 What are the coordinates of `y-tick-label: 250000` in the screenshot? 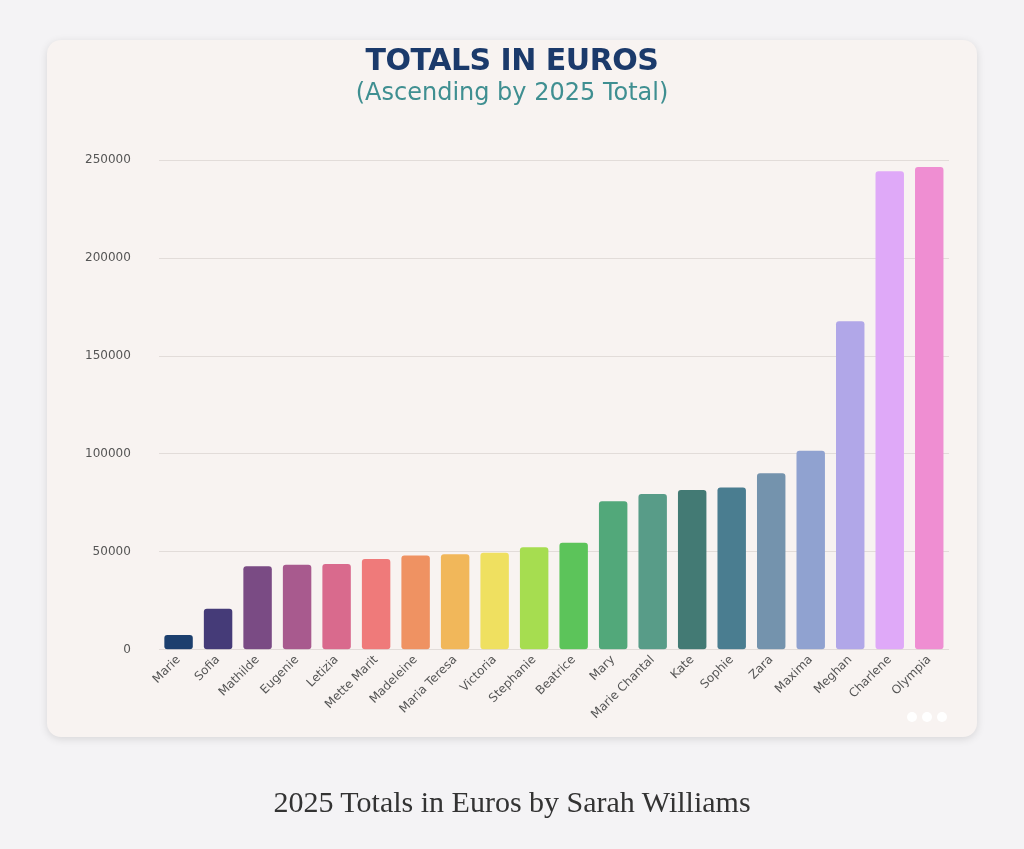 It's located at (108, 159).